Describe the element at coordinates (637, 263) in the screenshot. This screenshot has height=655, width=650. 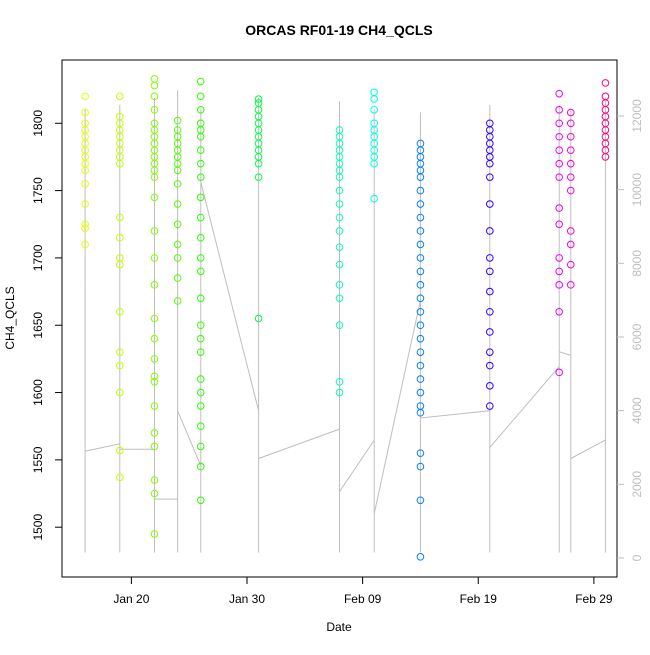
I see `y2-tick-label: 8000` at that location.